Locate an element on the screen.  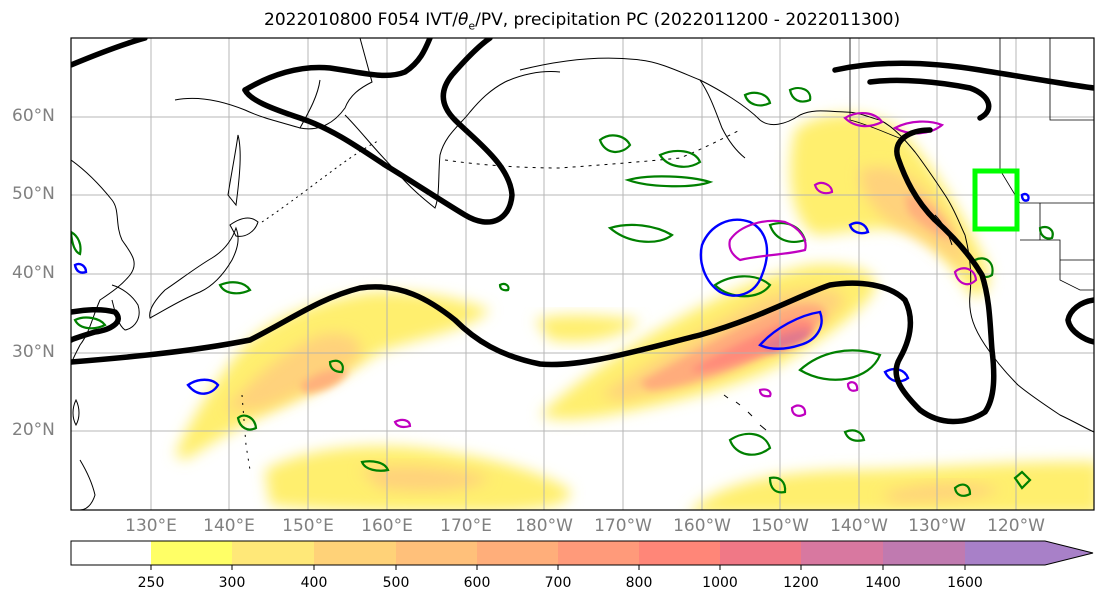
coast-alaska-pen is located at coordinates (722, 119).